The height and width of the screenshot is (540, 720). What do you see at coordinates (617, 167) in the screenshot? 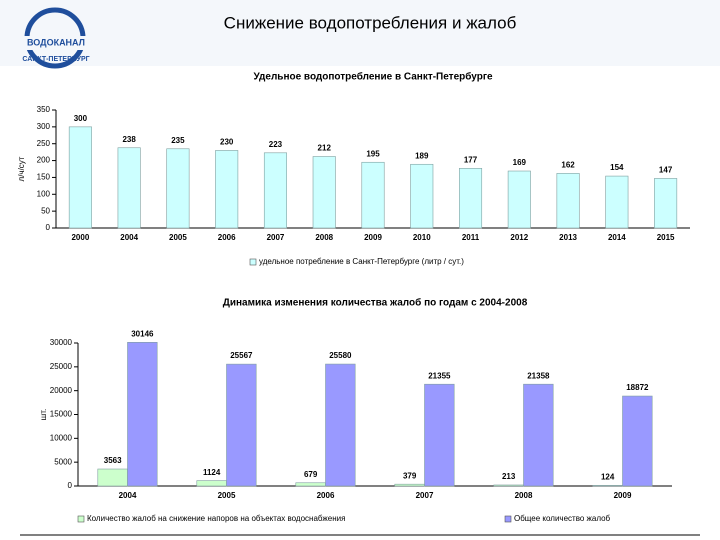
I see `data-label: 154` at bounding box center [617, 167].